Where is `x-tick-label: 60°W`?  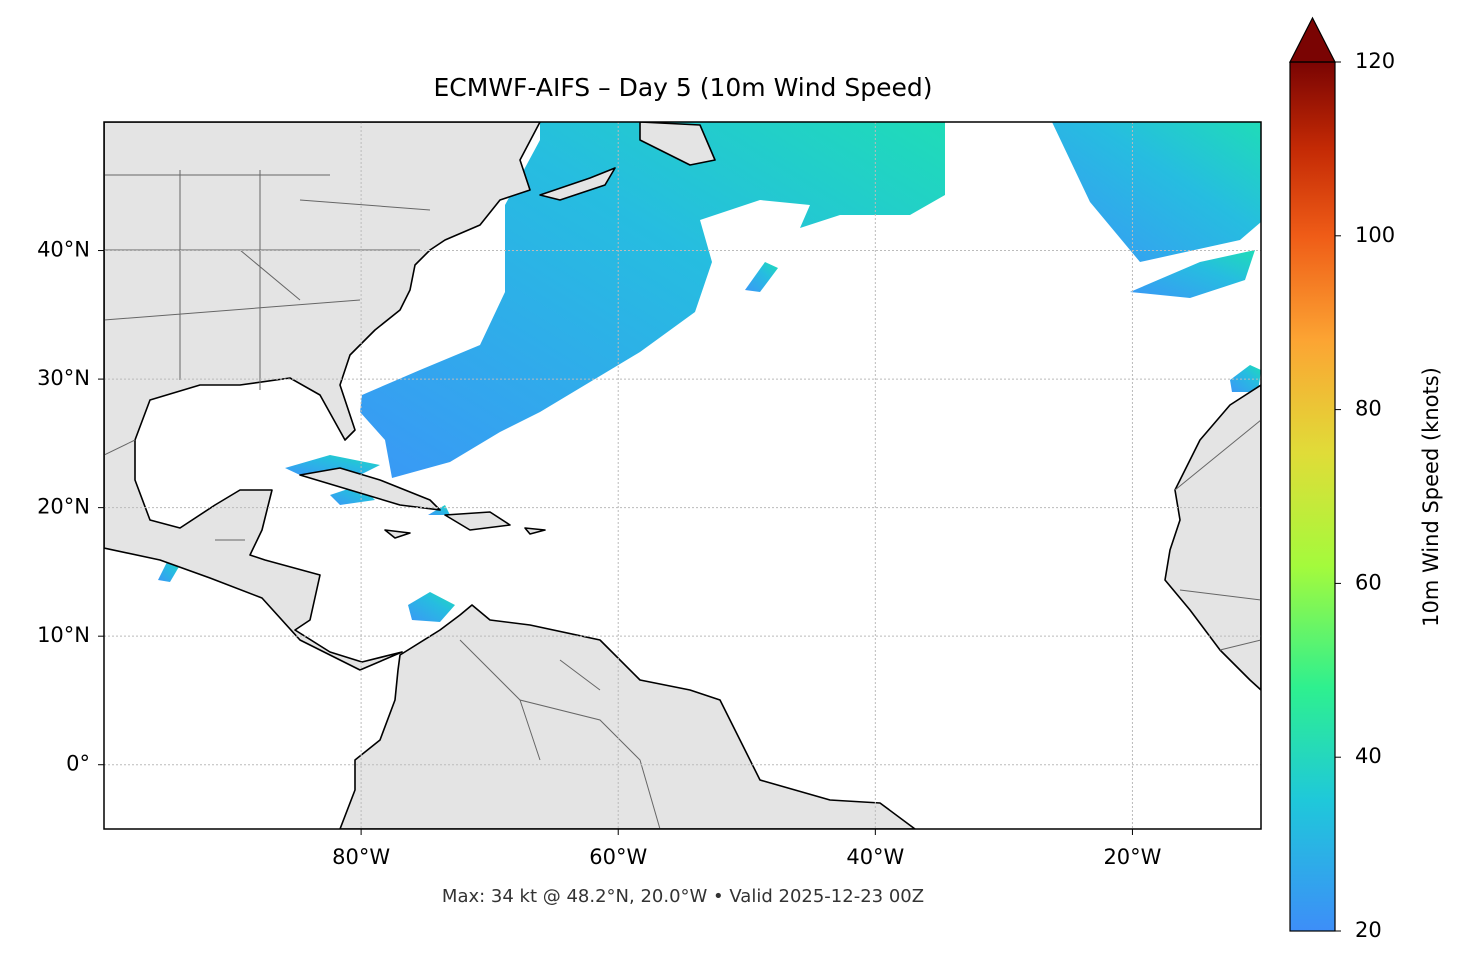 x-tick-label: 60°W is located at coordinates (618, 857).